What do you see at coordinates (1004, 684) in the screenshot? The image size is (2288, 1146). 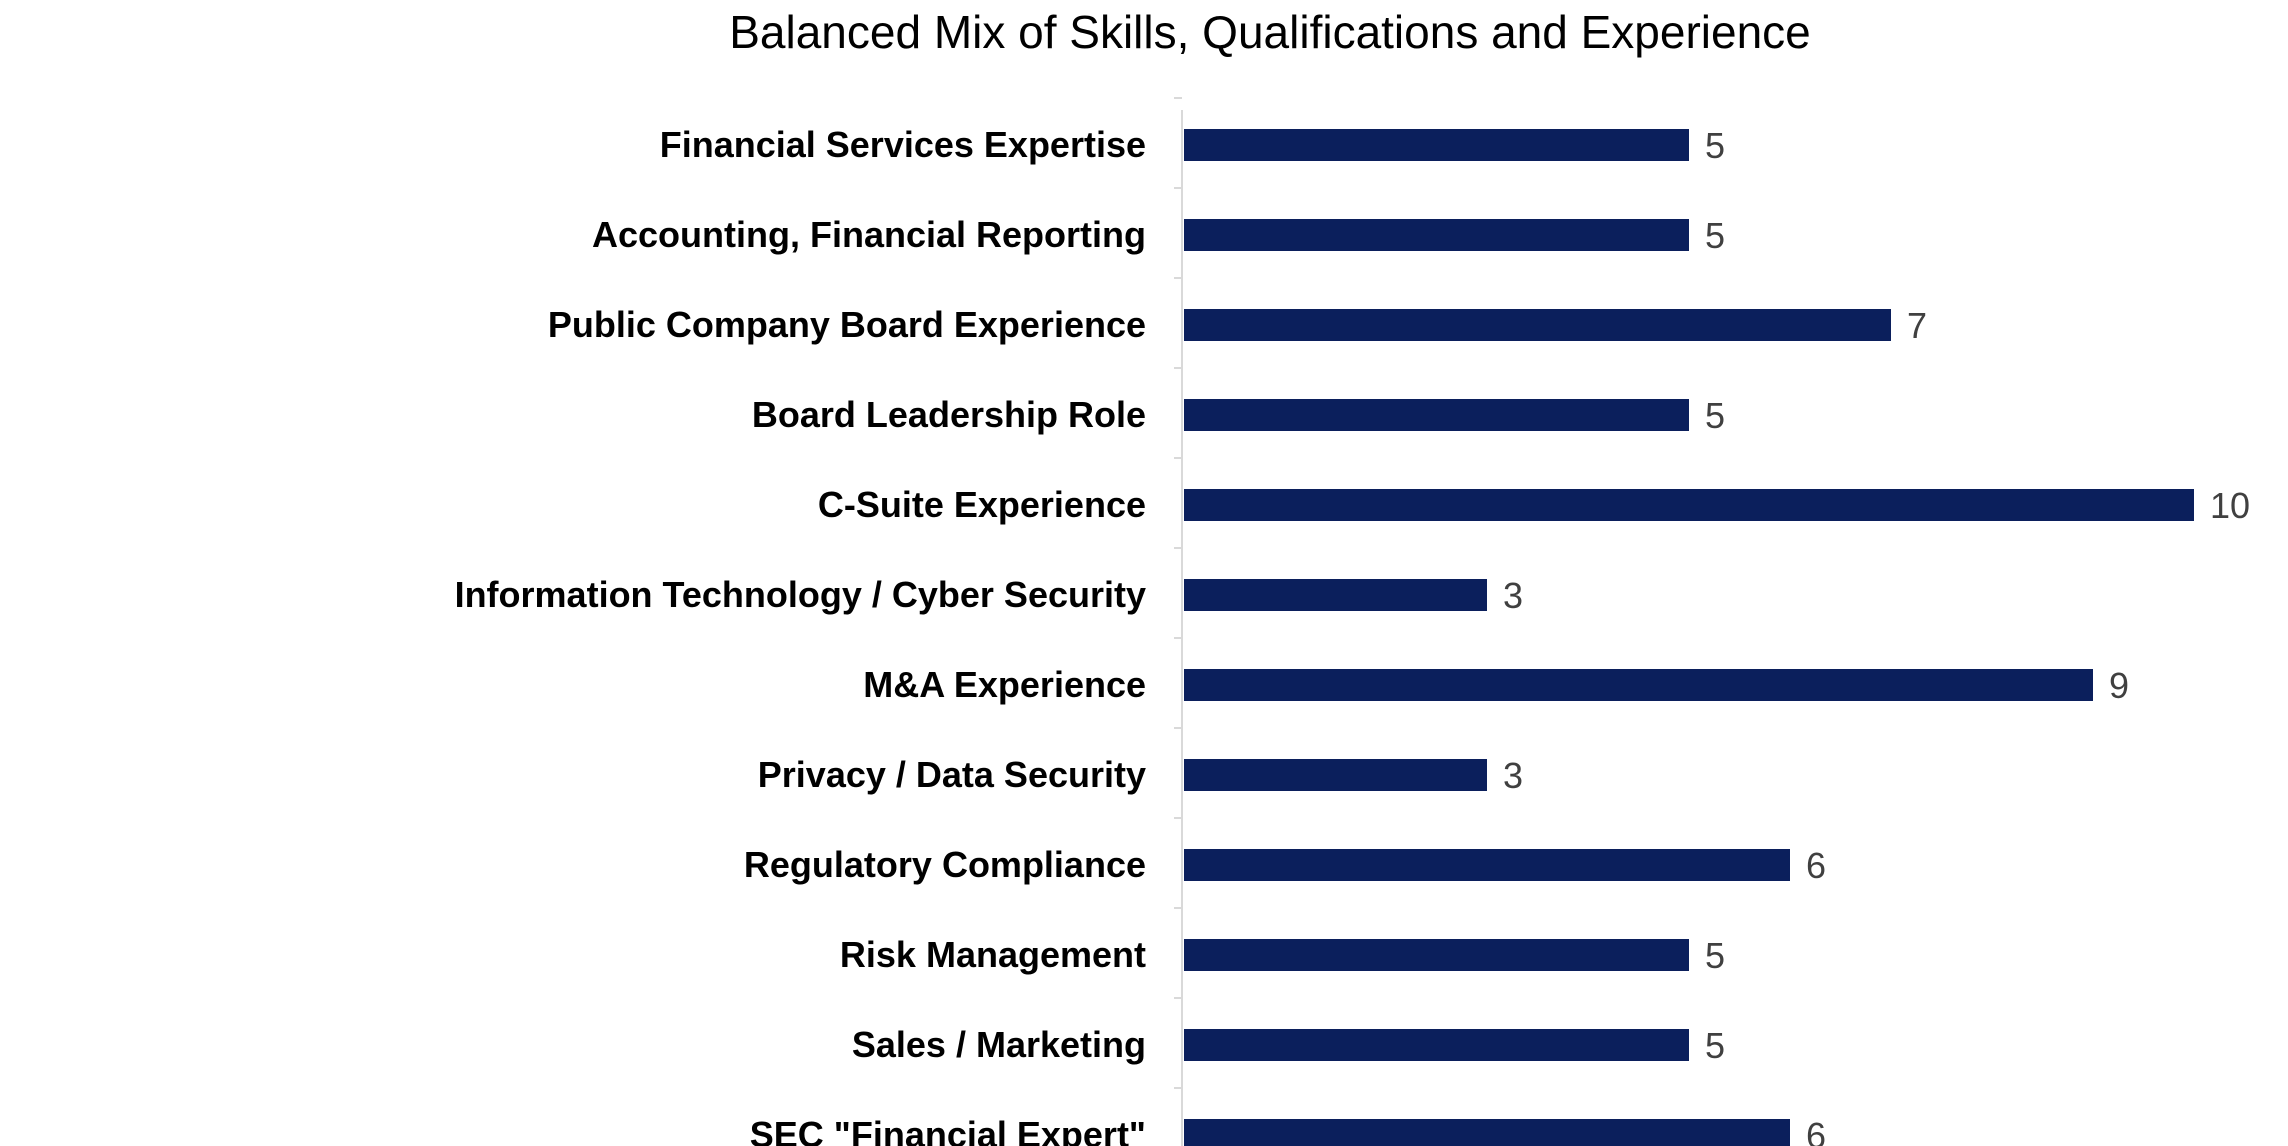 I see `category-label: M&A Experience` at bounding box center [1004, 684].